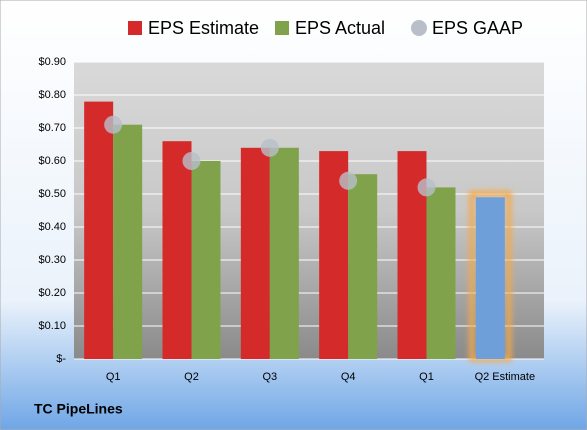 The width and height of the screenshot is (587, 430). Describe the element at coordinates (269, 377) in the screenshot. I see `x-tick-label: Q3` at that location.